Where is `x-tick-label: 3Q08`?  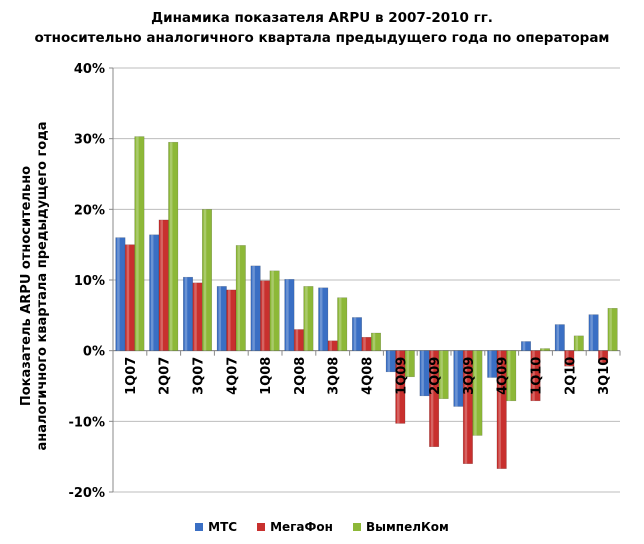 x-tick-label: 3Q08 is located at coordinates (334, 376).